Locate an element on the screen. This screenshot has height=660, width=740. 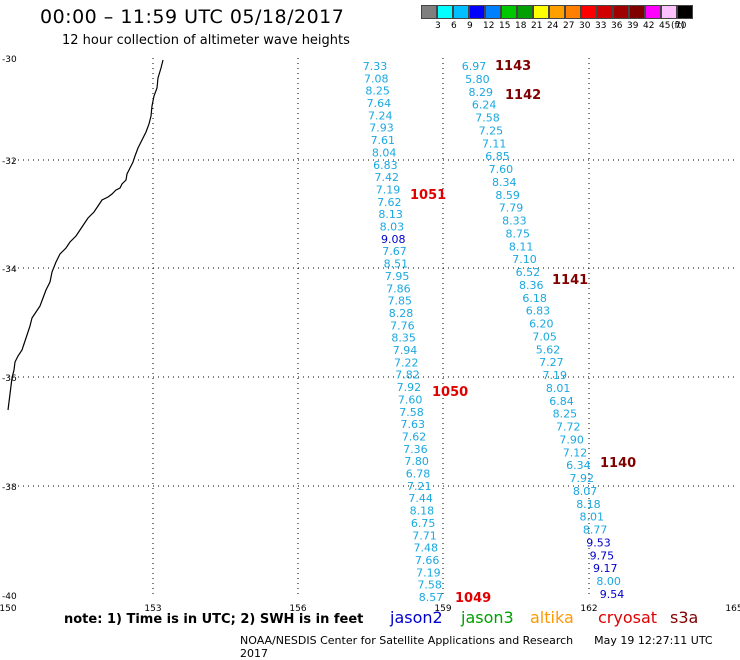
legend-label: 39 is located at coordinates (633, 26).